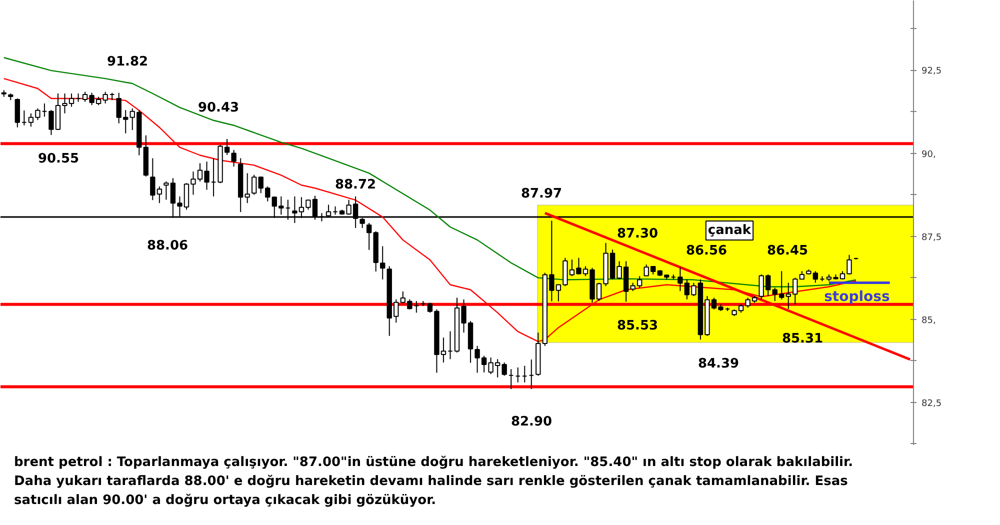 The height and width of the screenshot is (525, 1000). What do you see at coordinates (929, 321) in the screenshot?
I see `y-tick-label: 85,` at bounding box center [929, 321].